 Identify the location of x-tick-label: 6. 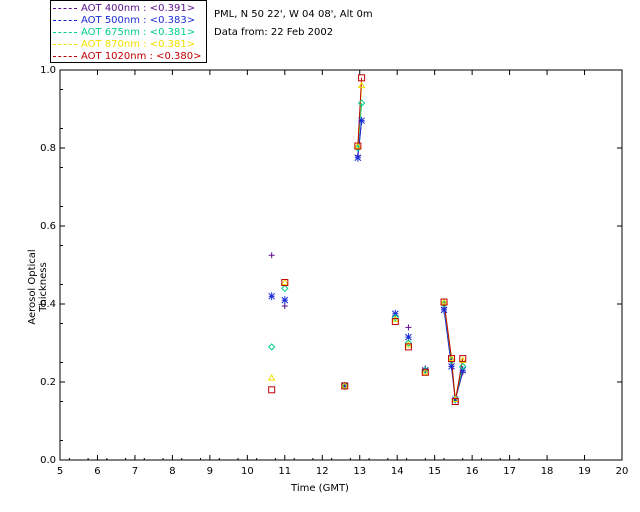
(97, 471).